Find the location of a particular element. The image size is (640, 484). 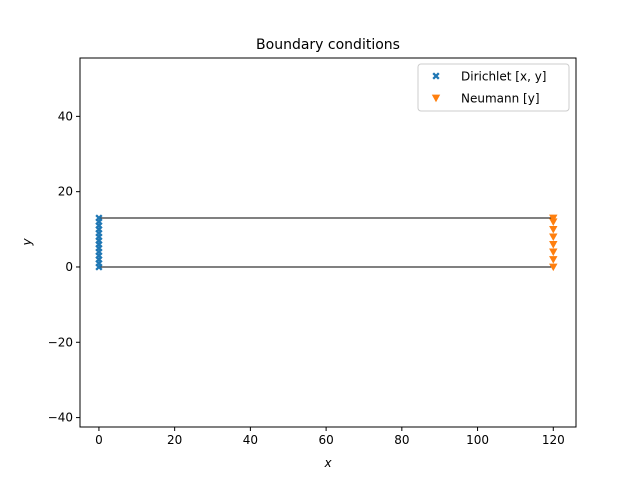

y-tick-label-0: 0 is located at coordinates (69, 267).